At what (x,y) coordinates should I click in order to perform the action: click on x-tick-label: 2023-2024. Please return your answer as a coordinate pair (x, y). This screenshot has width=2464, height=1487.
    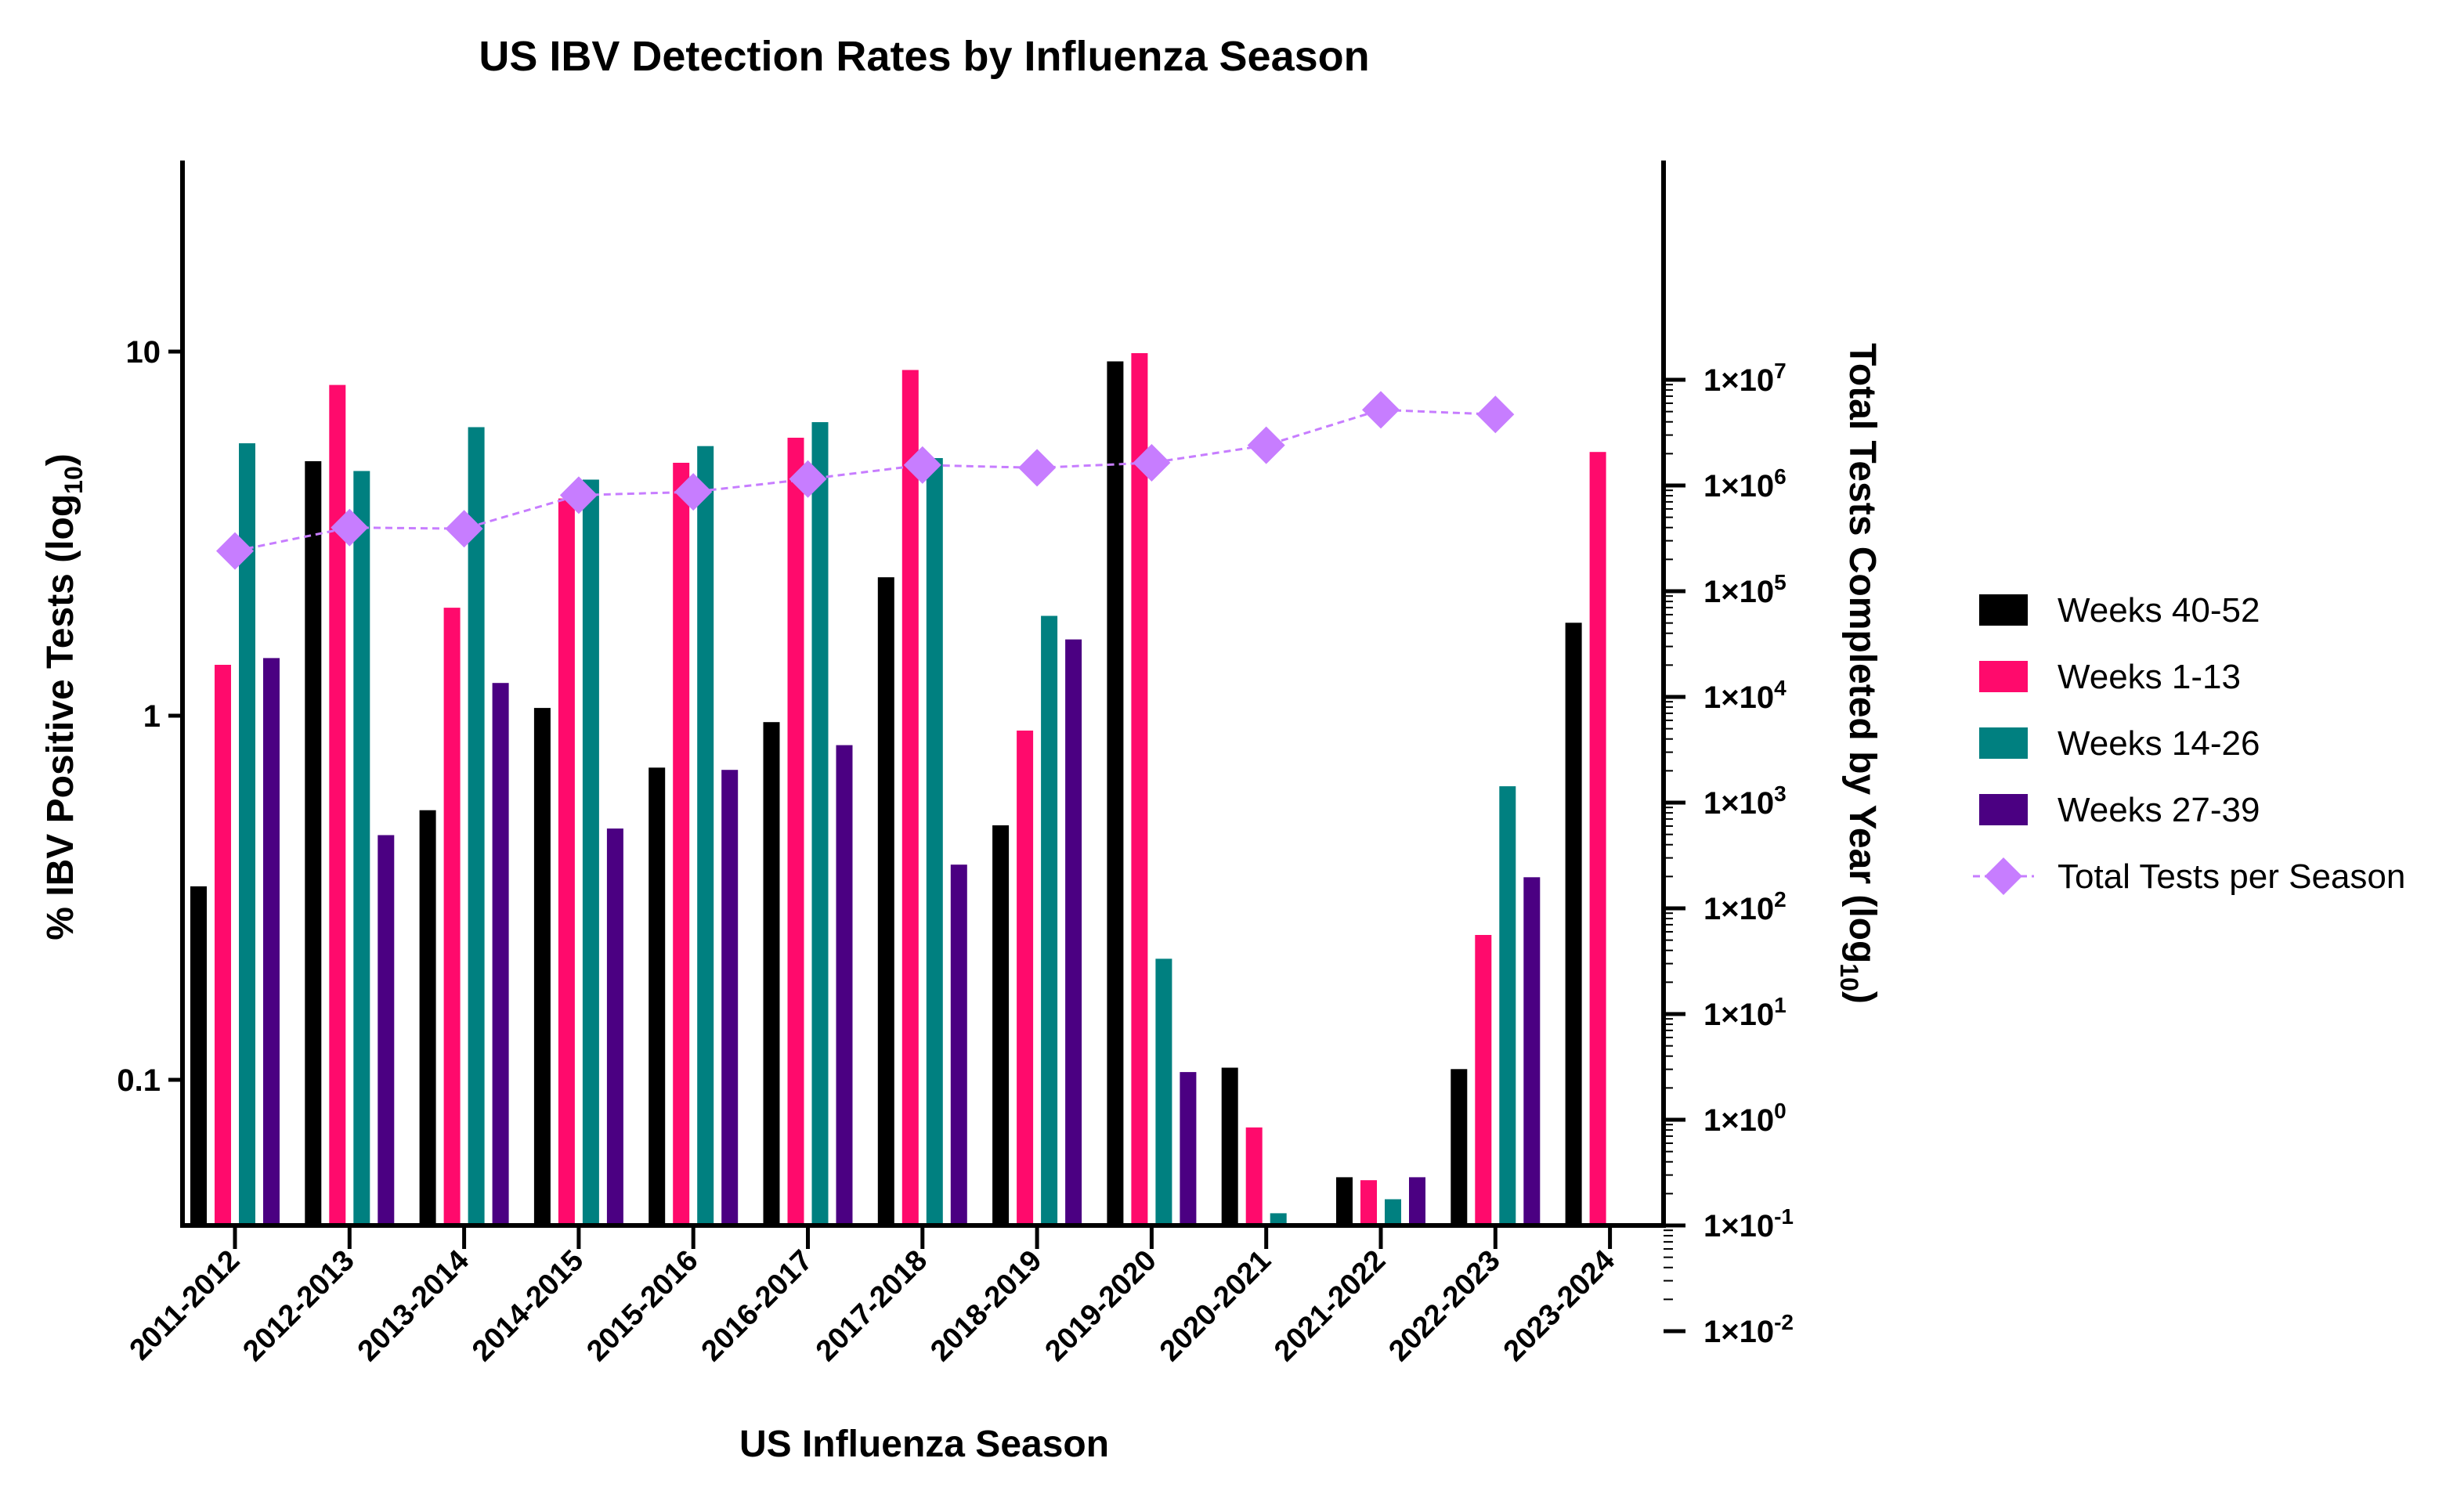
    Looking at the image, I should click on (1559, 1306).